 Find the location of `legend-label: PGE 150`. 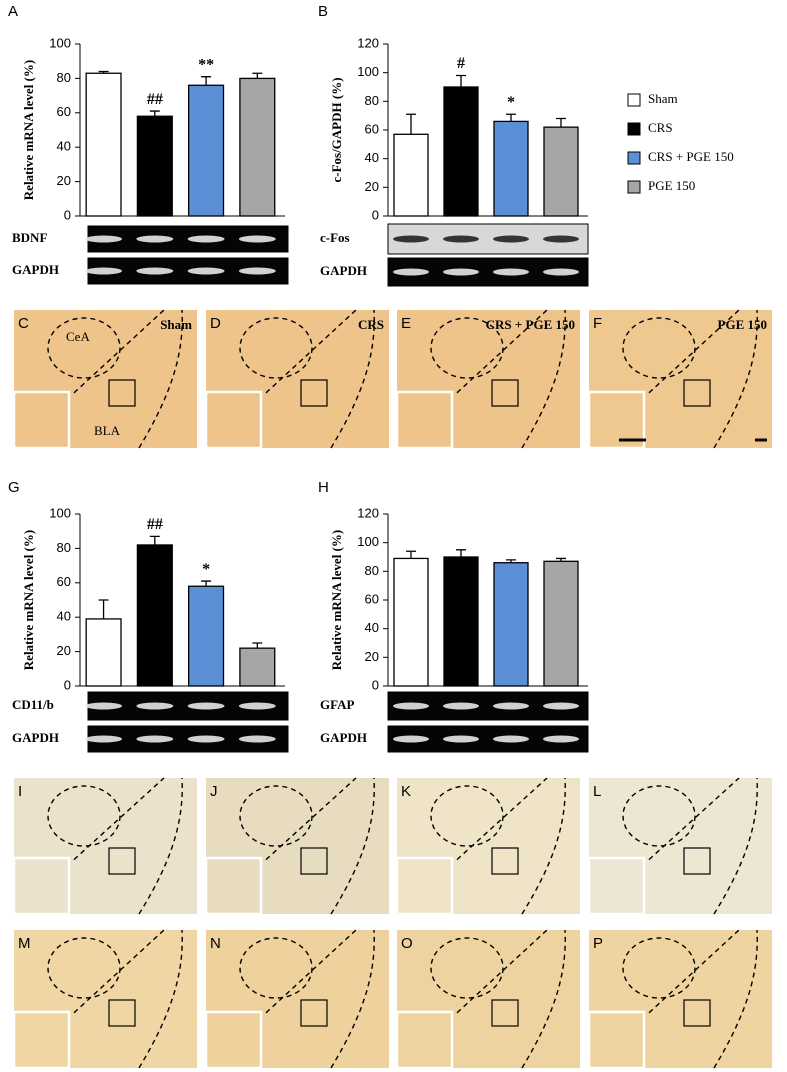

legend-label: PGE 150 is located at coordinates (671, 185).